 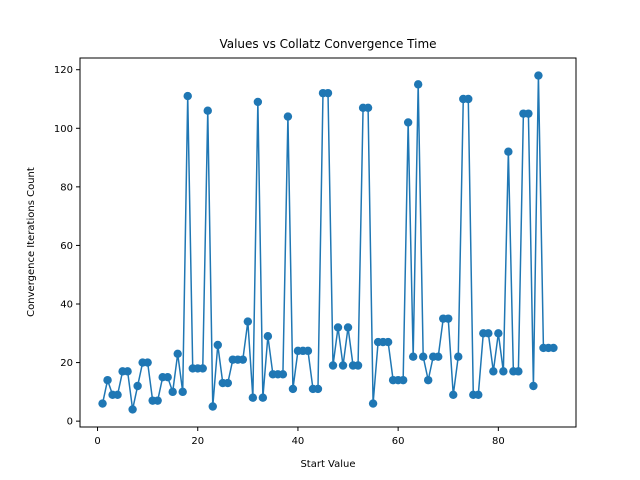 What do you see at coordinates (63, 70) in the screenshot?
I see `y-tick-label: 120` at bounding box center [63, 70].